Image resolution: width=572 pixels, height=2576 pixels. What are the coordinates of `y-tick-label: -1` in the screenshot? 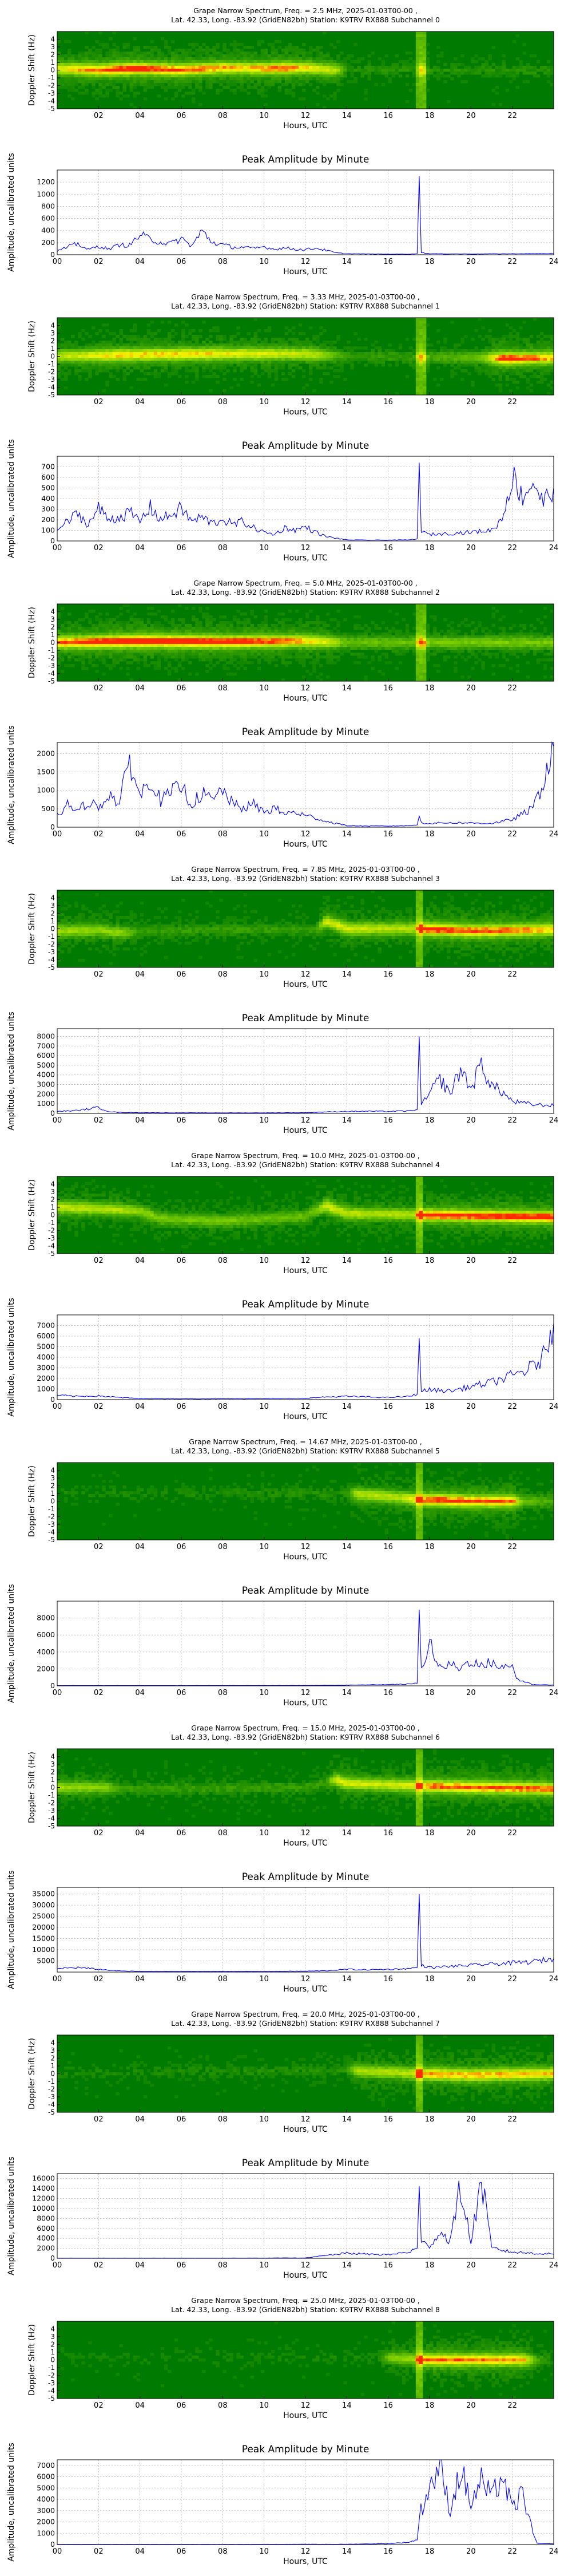 It's located at (51, 364).